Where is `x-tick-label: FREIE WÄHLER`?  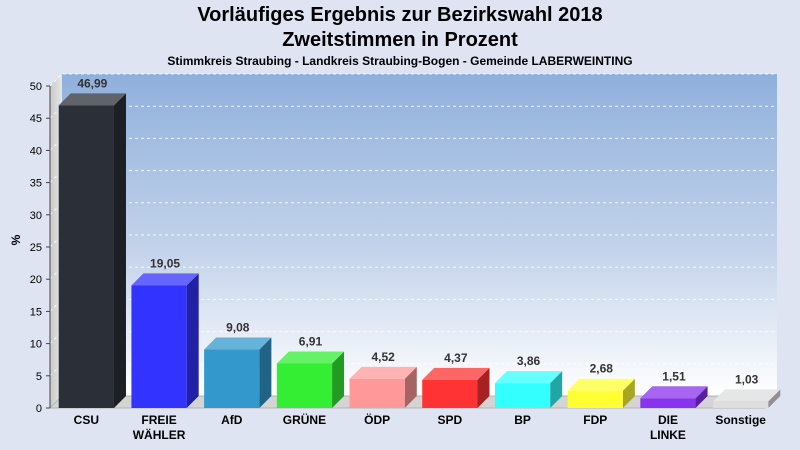 x-tick-label: FREIE WÄHLER is located at coordinates (159, 427).